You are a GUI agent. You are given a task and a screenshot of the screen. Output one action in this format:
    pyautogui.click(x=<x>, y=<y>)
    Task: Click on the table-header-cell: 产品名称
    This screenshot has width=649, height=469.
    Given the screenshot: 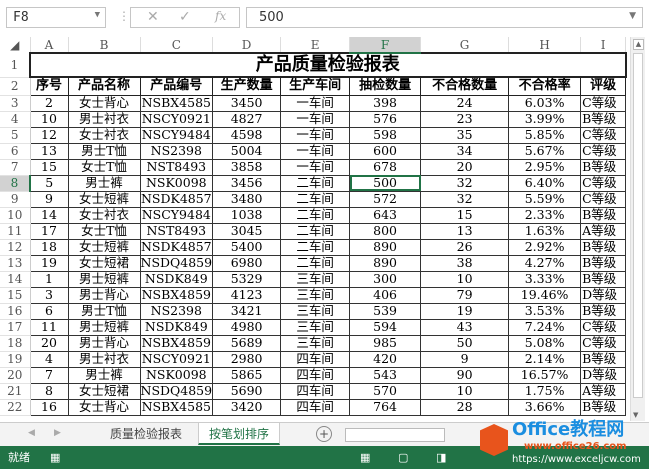 What is the action you would take?
    pyautogui.click(x=104, y=86)
    